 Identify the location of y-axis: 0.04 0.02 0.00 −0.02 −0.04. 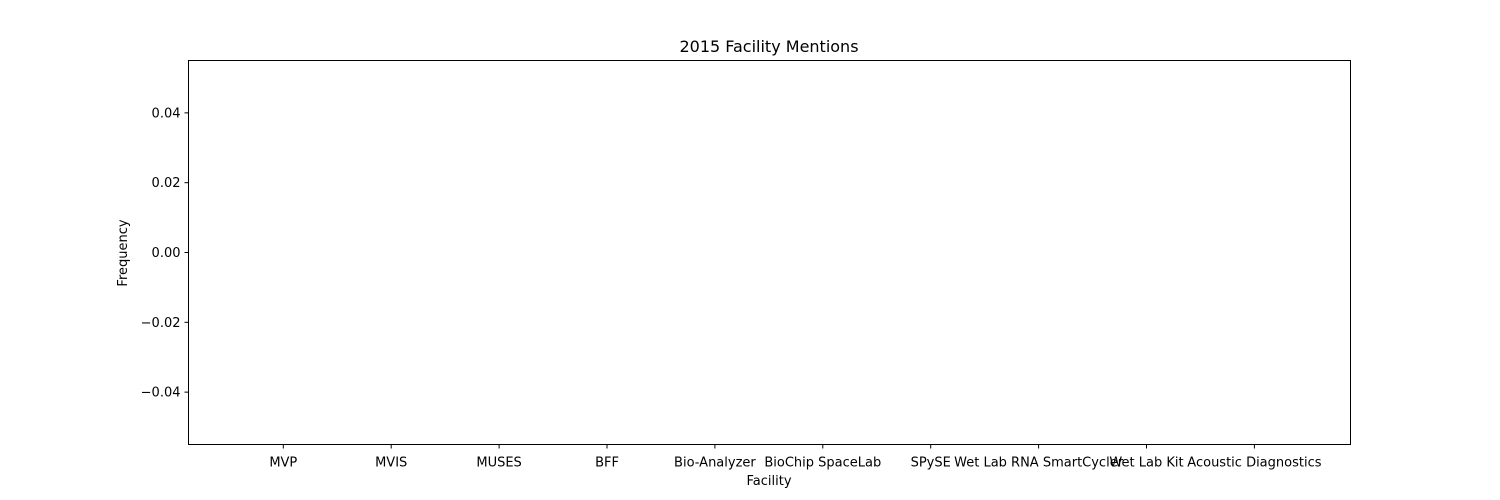
(165, 253).